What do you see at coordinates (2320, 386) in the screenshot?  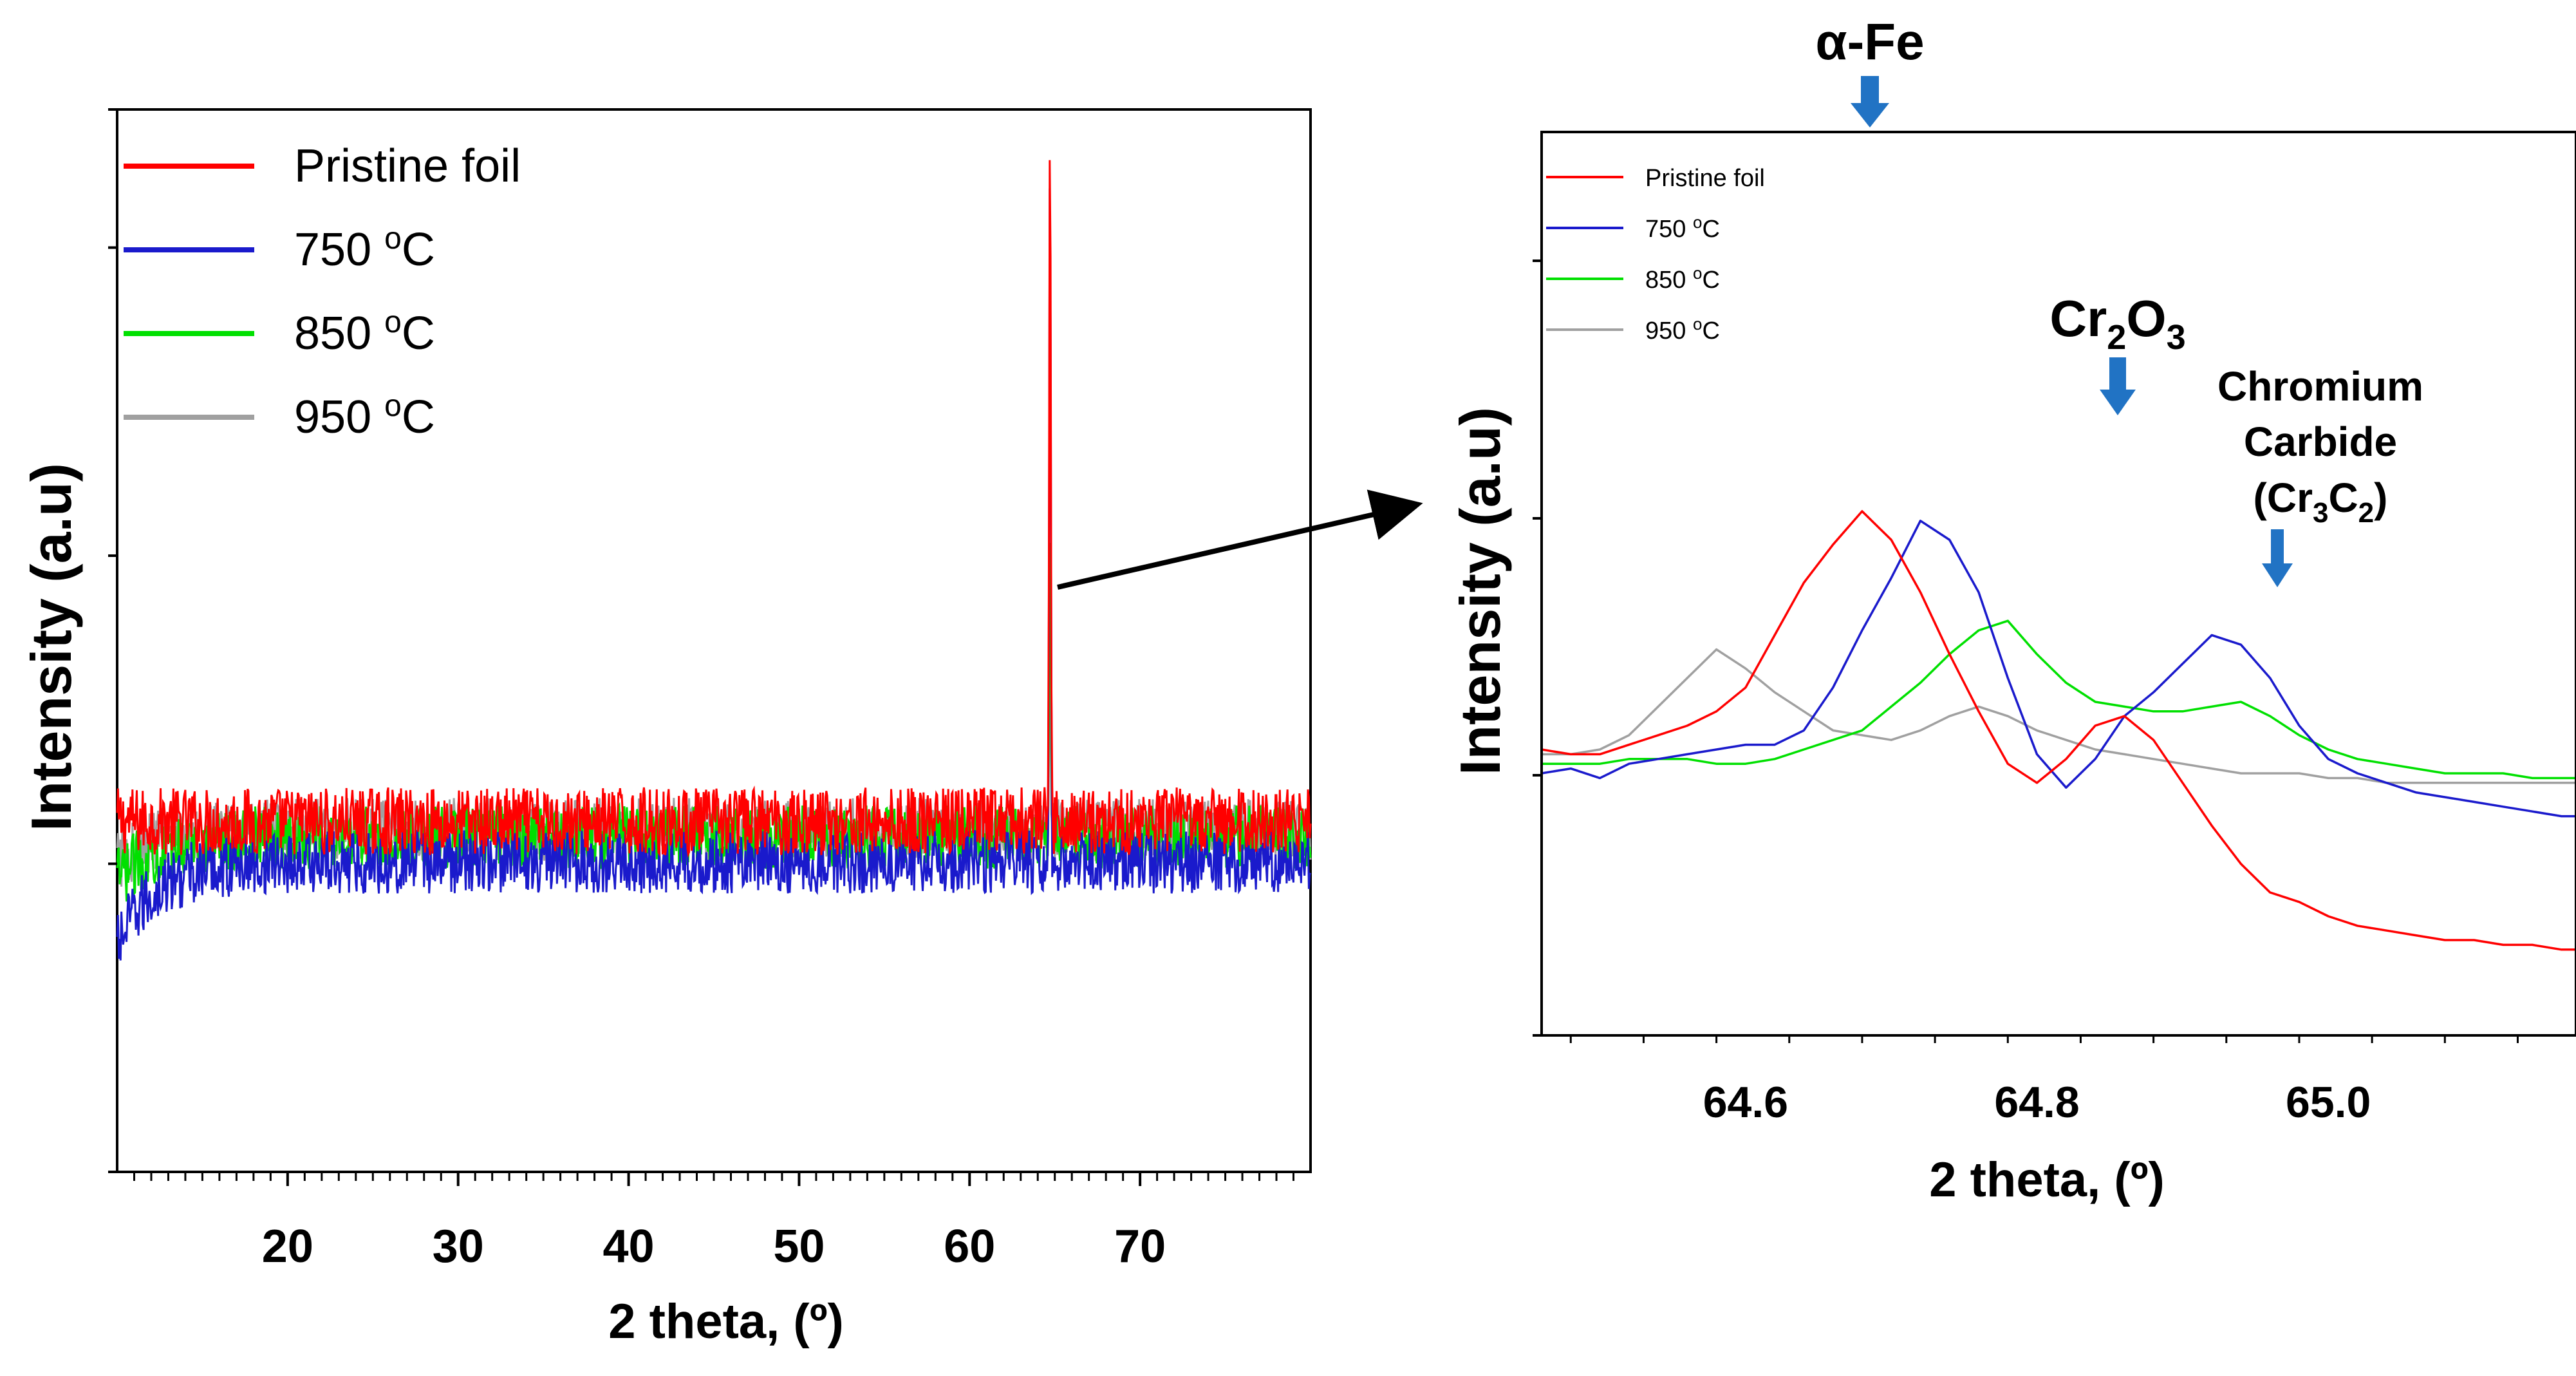 I see `annotation-carbide-line1: Chromium` at bounding box center [2320, 386].